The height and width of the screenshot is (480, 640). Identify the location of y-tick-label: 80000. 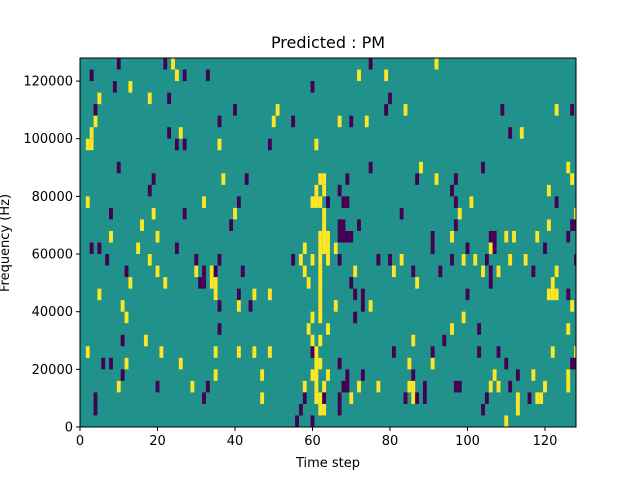
(52, 197).